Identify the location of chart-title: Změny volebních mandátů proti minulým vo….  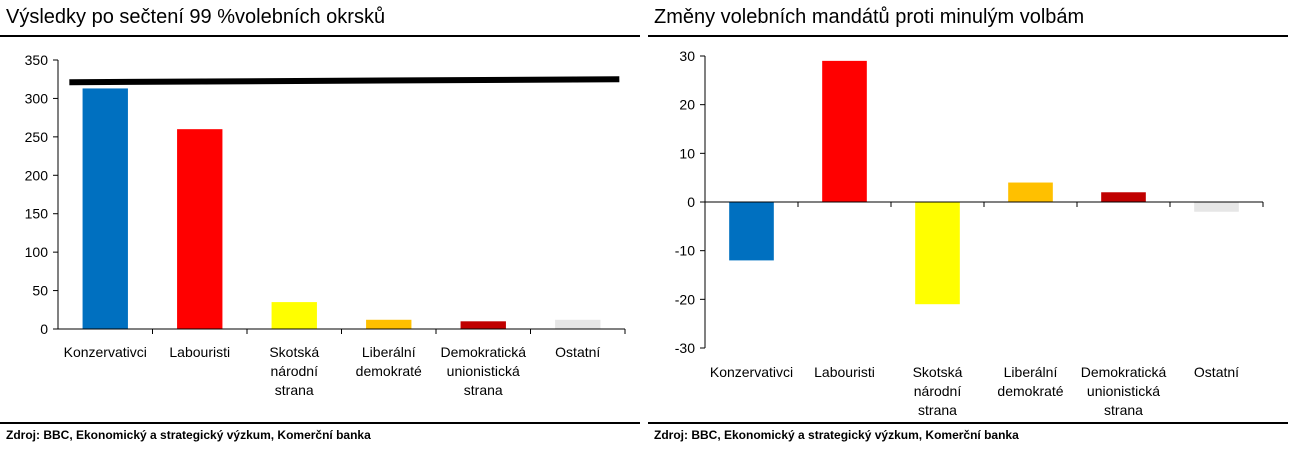
(869, 17).